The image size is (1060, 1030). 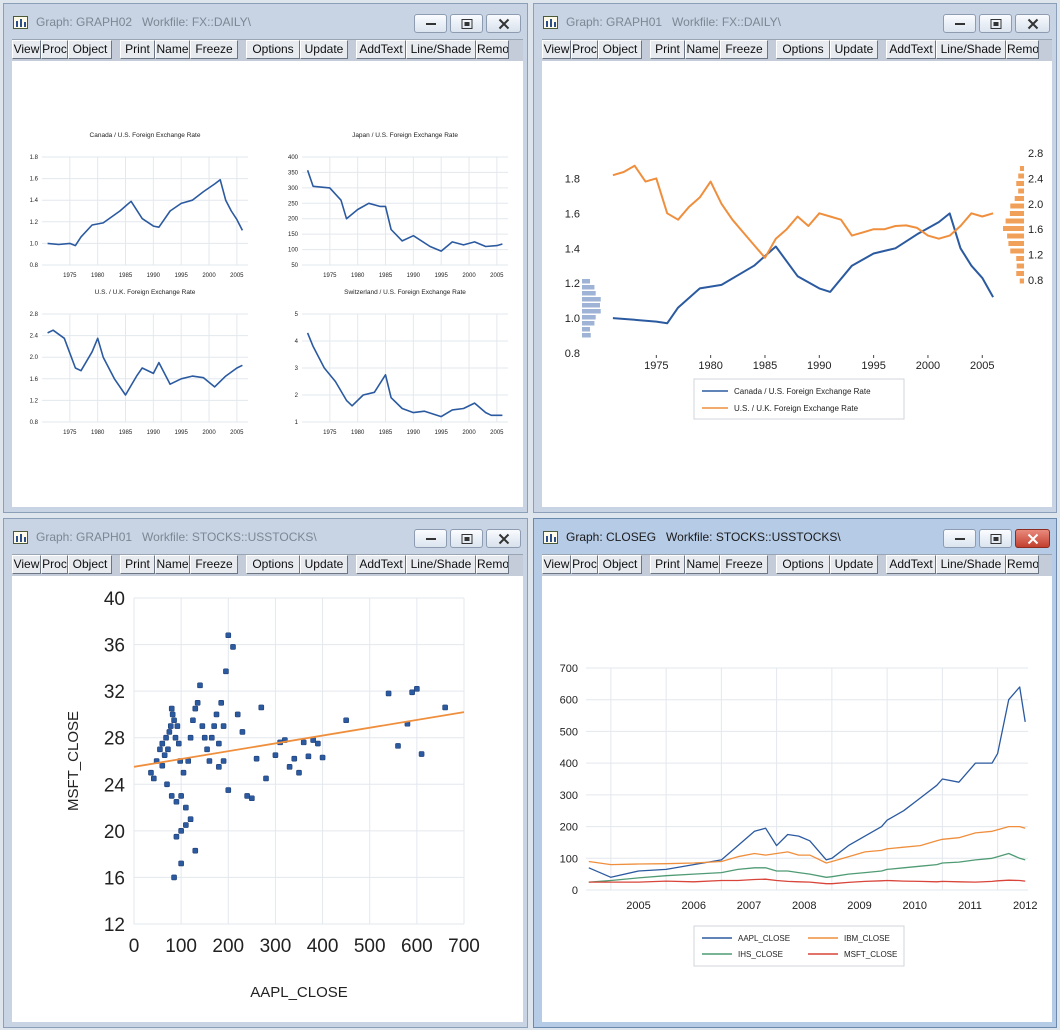 What do you see at coordinates (693, 906) in the screenshot?
I see `x-tick-label: 2006` at bounding box center [693, 906].